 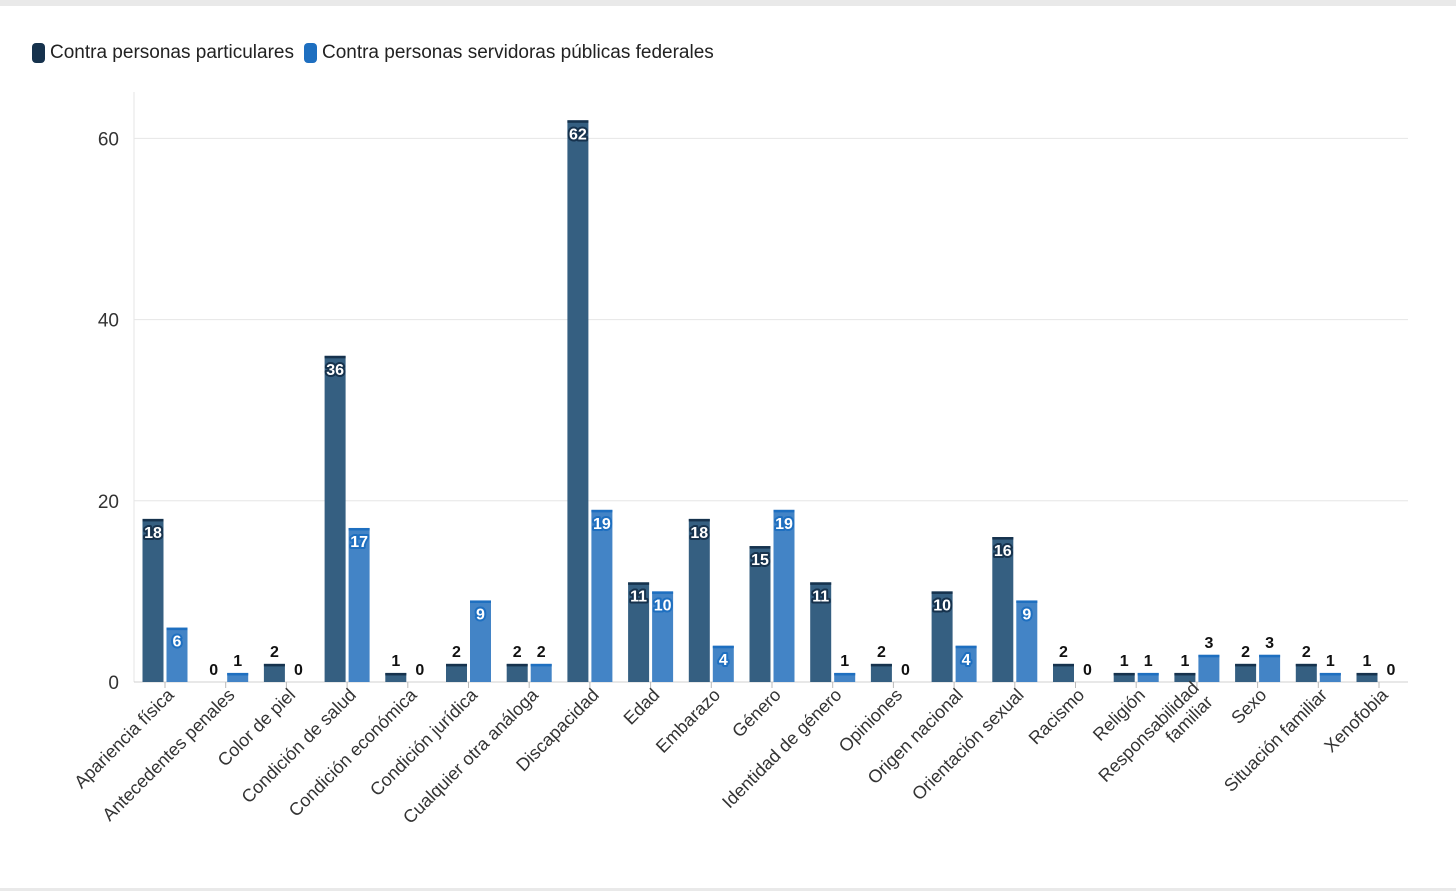 I want to click on data-label: 17, so click(x=359, y=542).